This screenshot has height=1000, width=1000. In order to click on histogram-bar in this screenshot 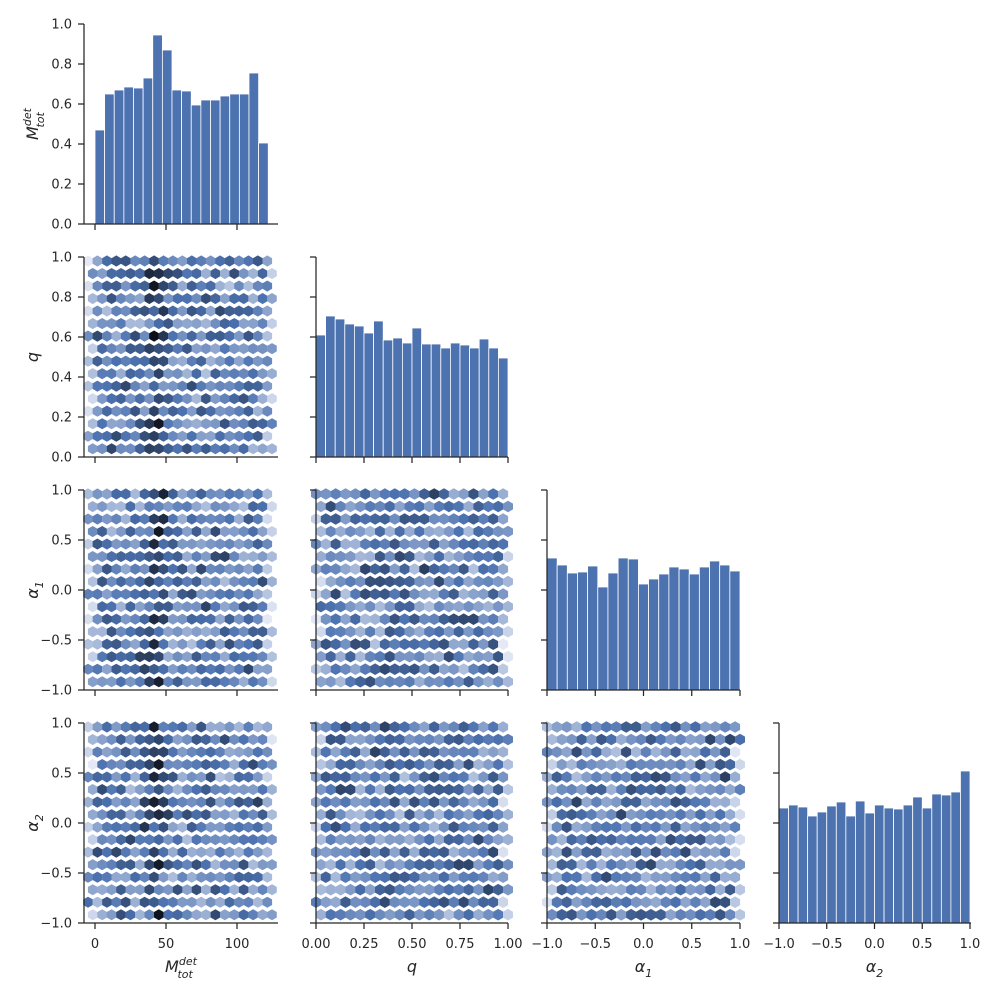, I will do `click(793, 864)`.